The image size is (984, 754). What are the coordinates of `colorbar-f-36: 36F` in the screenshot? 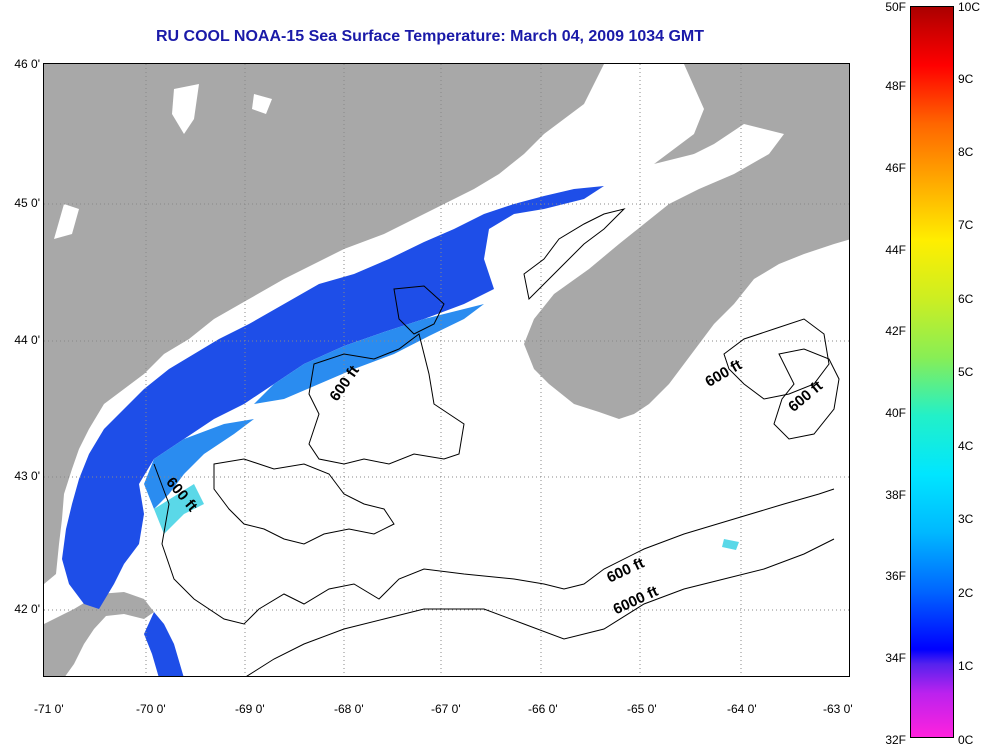 It's located at (895, 576).